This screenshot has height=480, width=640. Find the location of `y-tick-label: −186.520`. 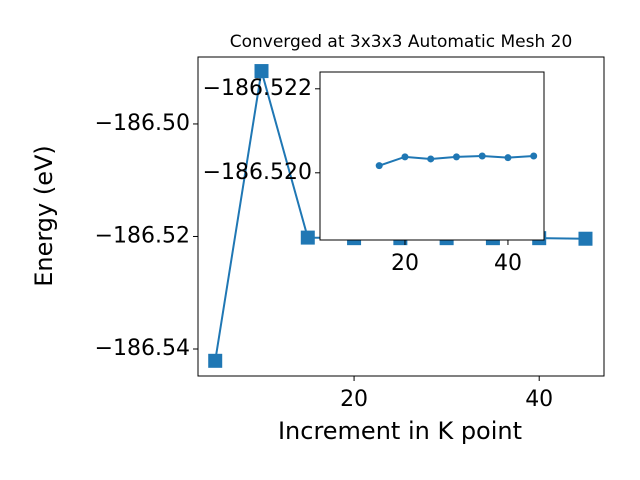

y-tick-label: −186.520 is located at coordinates (257, 172).